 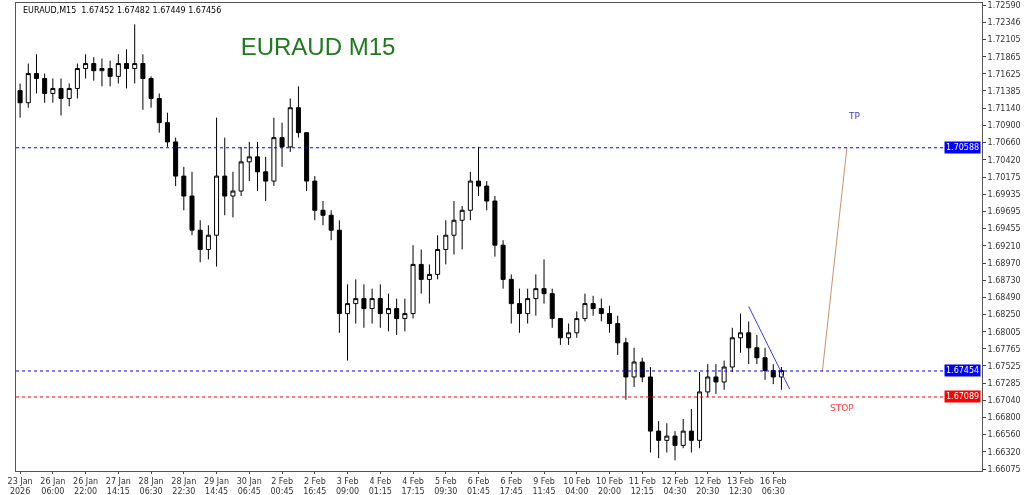 I want to click on x-tick-label: 27 Jan 14:15, so click(x=118, y=485).